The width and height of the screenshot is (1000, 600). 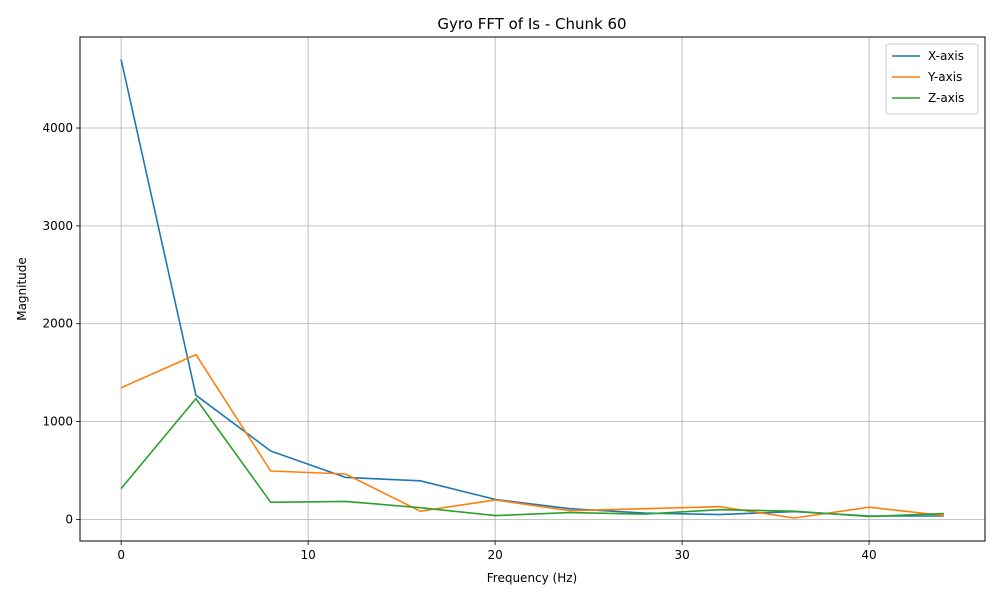 What do you see at coordinates (57, 128) in the screenshot?
I see `y-tick-label: 4000` at bounding box center [57, 128].